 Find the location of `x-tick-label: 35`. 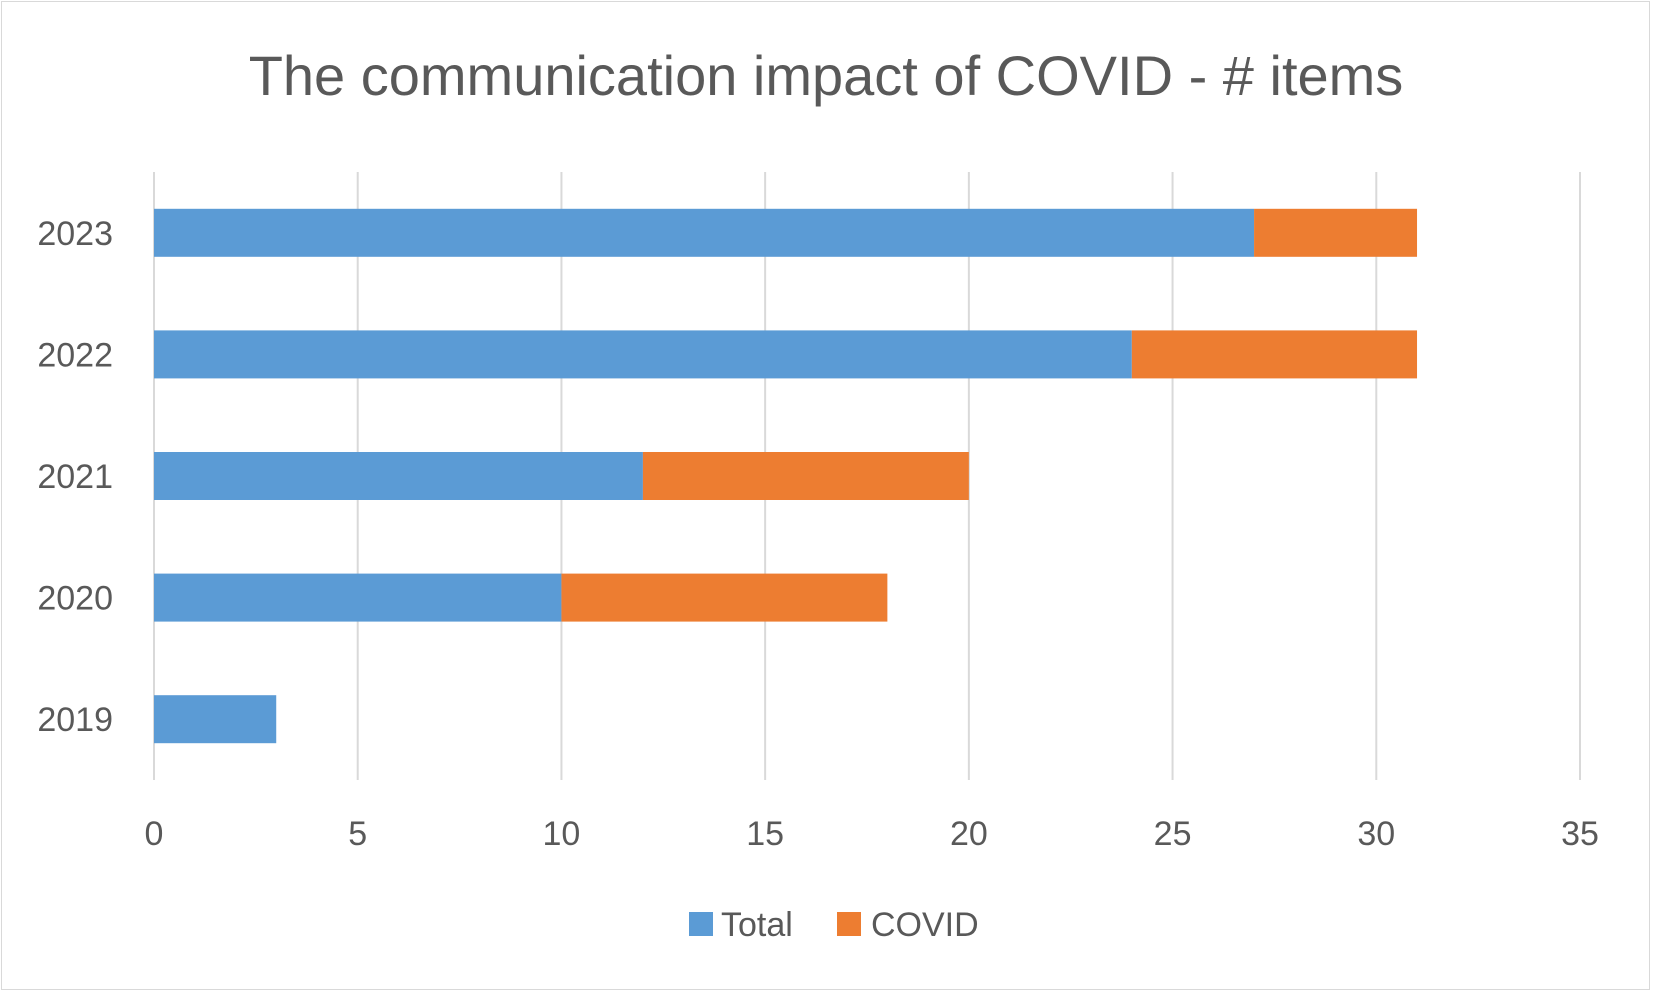

x-tick-label: 35 is located at coordinates (1580, 834).